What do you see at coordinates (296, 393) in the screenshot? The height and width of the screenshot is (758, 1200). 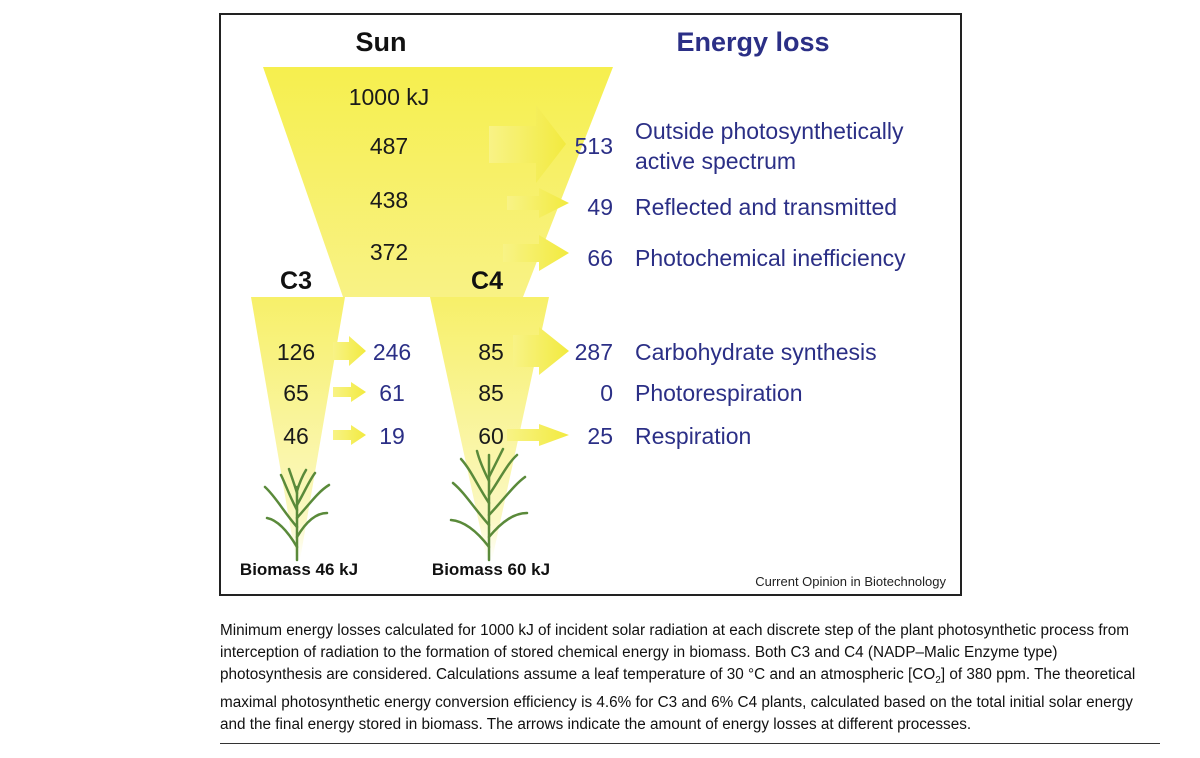 I see `c3-value: 65` at bounding box center [296, 393].